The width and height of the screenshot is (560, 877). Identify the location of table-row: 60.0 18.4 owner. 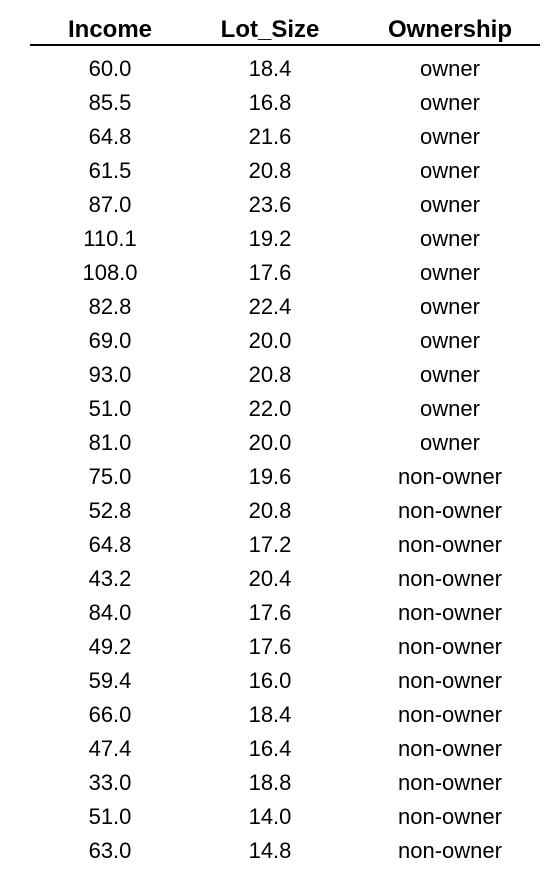
(280, 69).